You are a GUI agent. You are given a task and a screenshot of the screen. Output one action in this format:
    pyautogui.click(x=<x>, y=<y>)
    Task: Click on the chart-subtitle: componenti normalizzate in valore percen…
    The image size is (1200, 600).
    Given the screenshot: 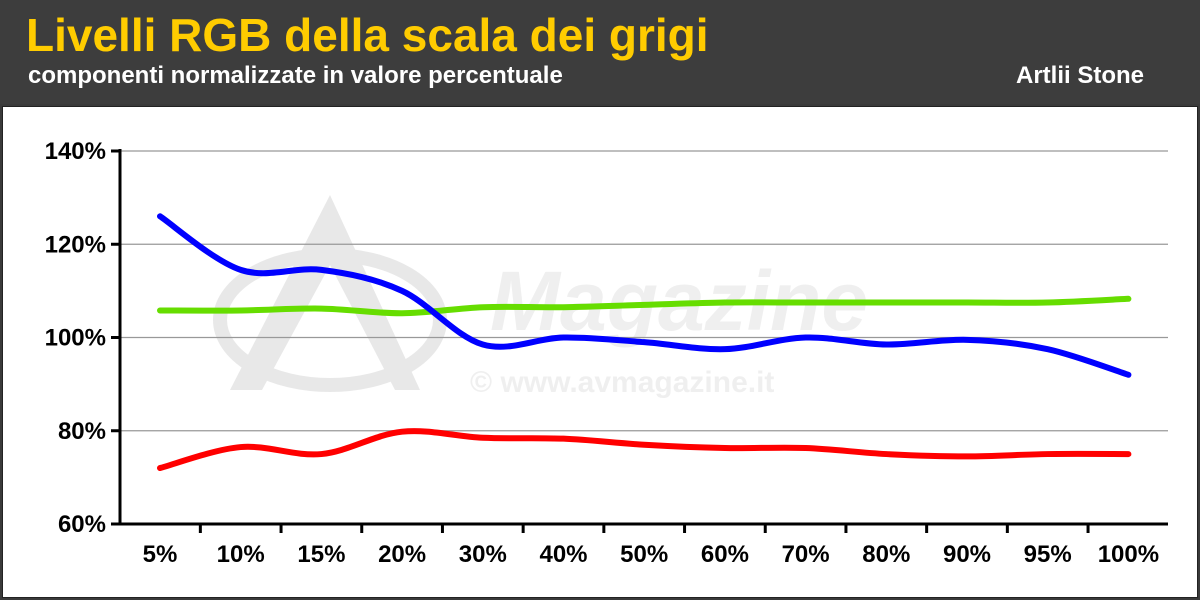 What is the action you would take?
    pyautogui.click(x=295, y=75)
    